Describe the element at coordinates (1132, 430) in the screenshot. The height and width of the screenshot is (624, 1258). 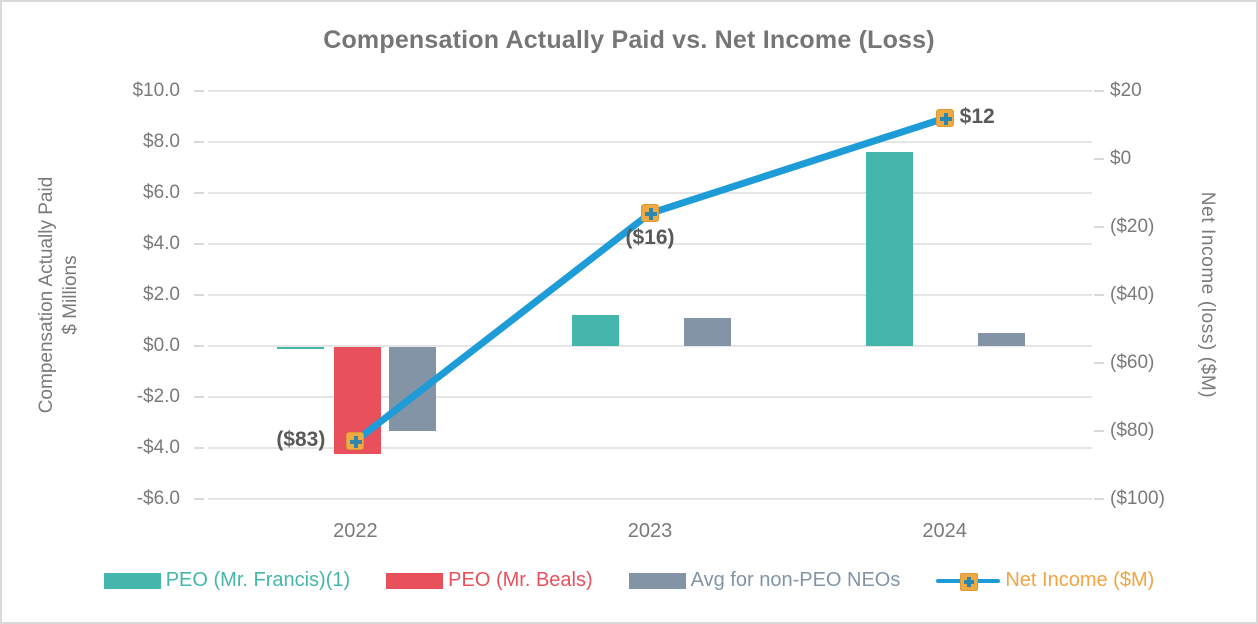
I see `right-axis-tick: ($80)` at that location.